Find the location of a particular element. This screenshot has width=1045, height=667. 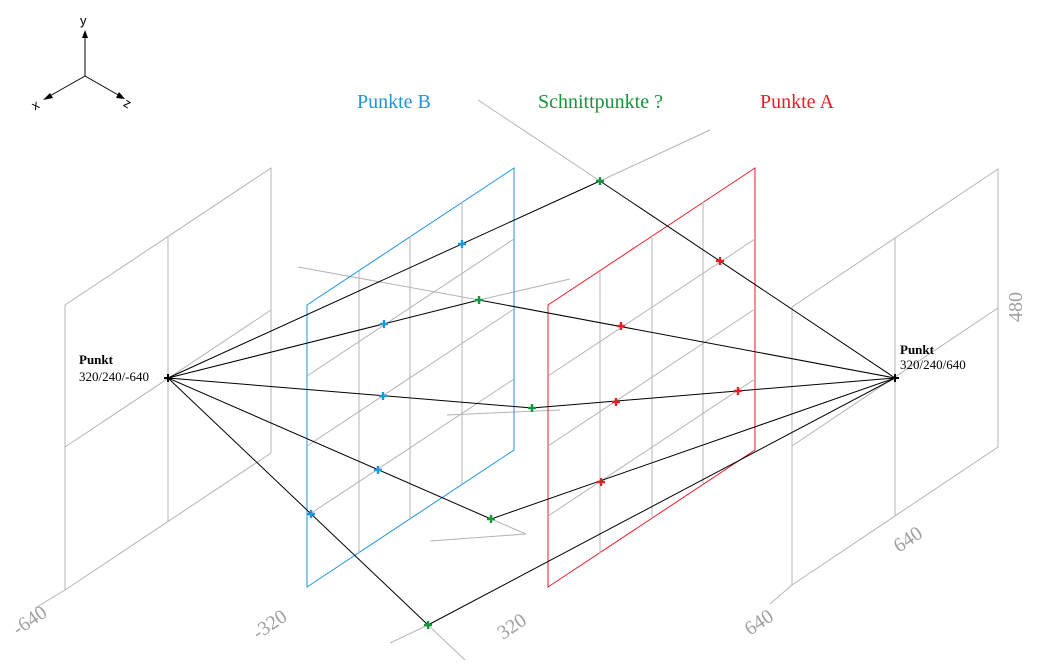

construction-line-top is located at coordinates (539, 140).